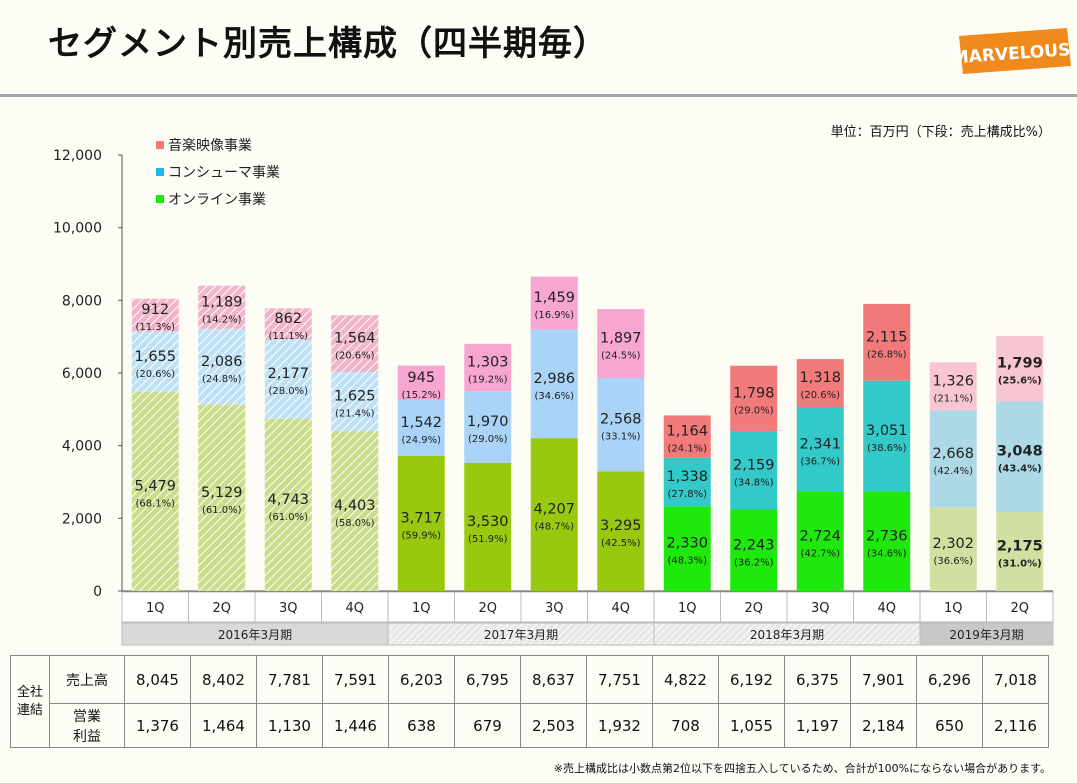  Describe the element at coordinates (553, 725) in the screenshot. I see `table-cell: 2,503` at that location.